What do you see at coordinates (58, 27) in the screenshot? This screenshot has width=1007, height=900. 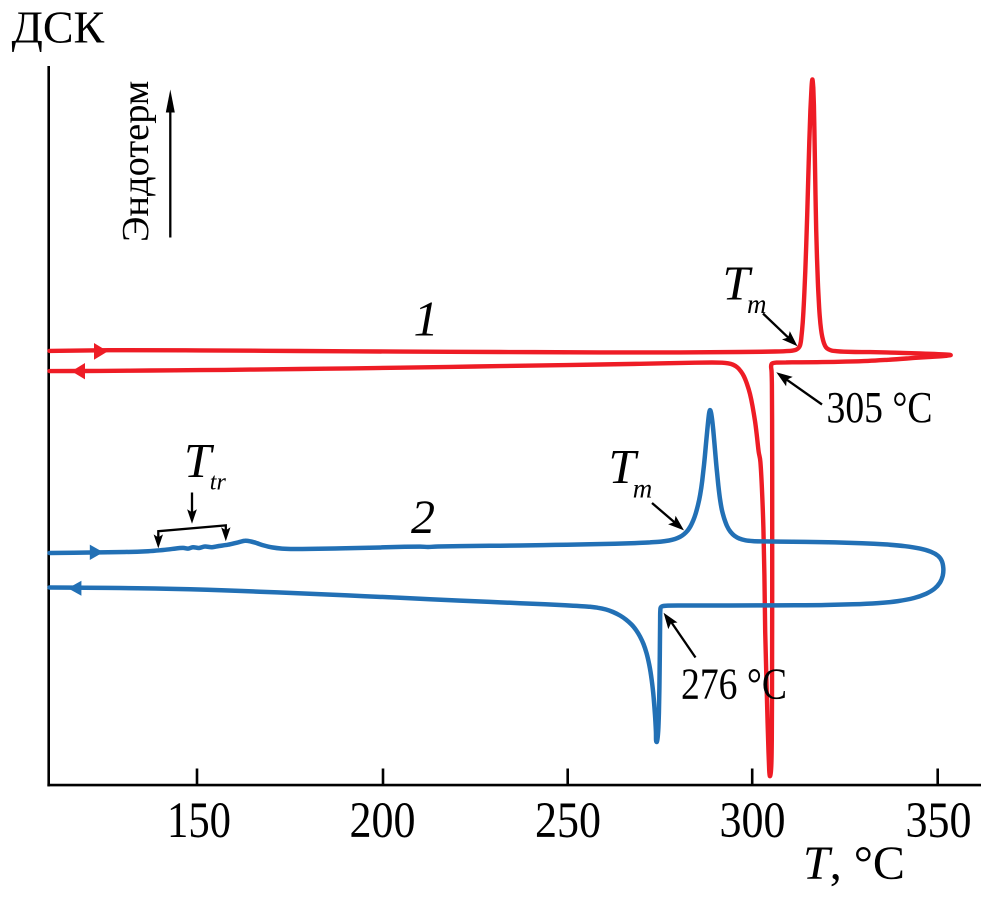 I see `svg-text: ДСК` at bounding box center [58, 27].